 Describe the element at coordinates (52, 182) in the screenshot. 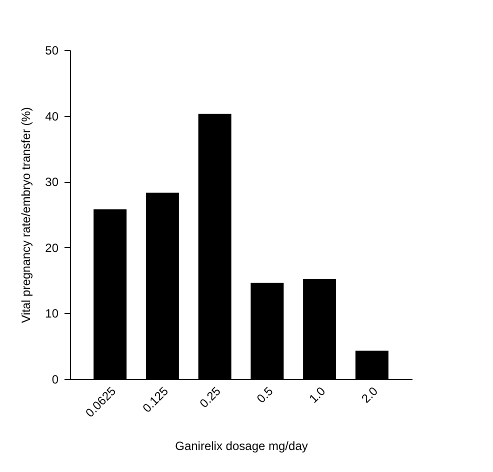

I see `y-tick-label: 30` at that location.